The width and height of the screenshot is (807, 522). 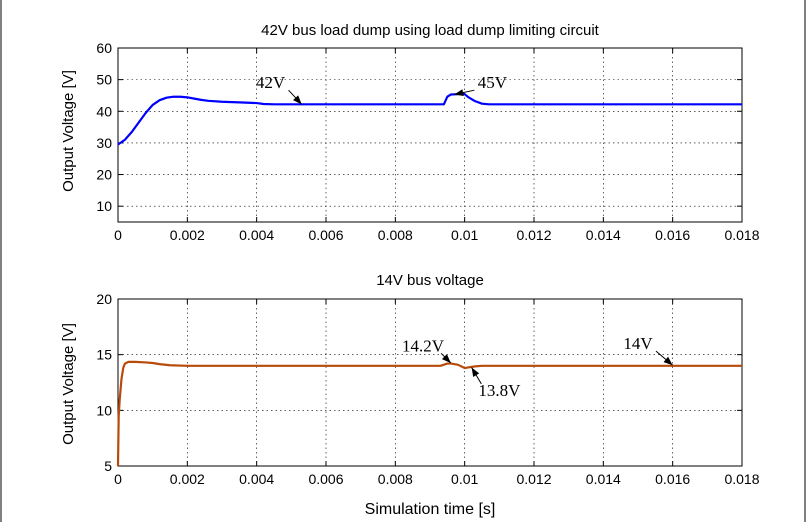 I want to click on y-tick-label: 40, so click(x=104, y=111).